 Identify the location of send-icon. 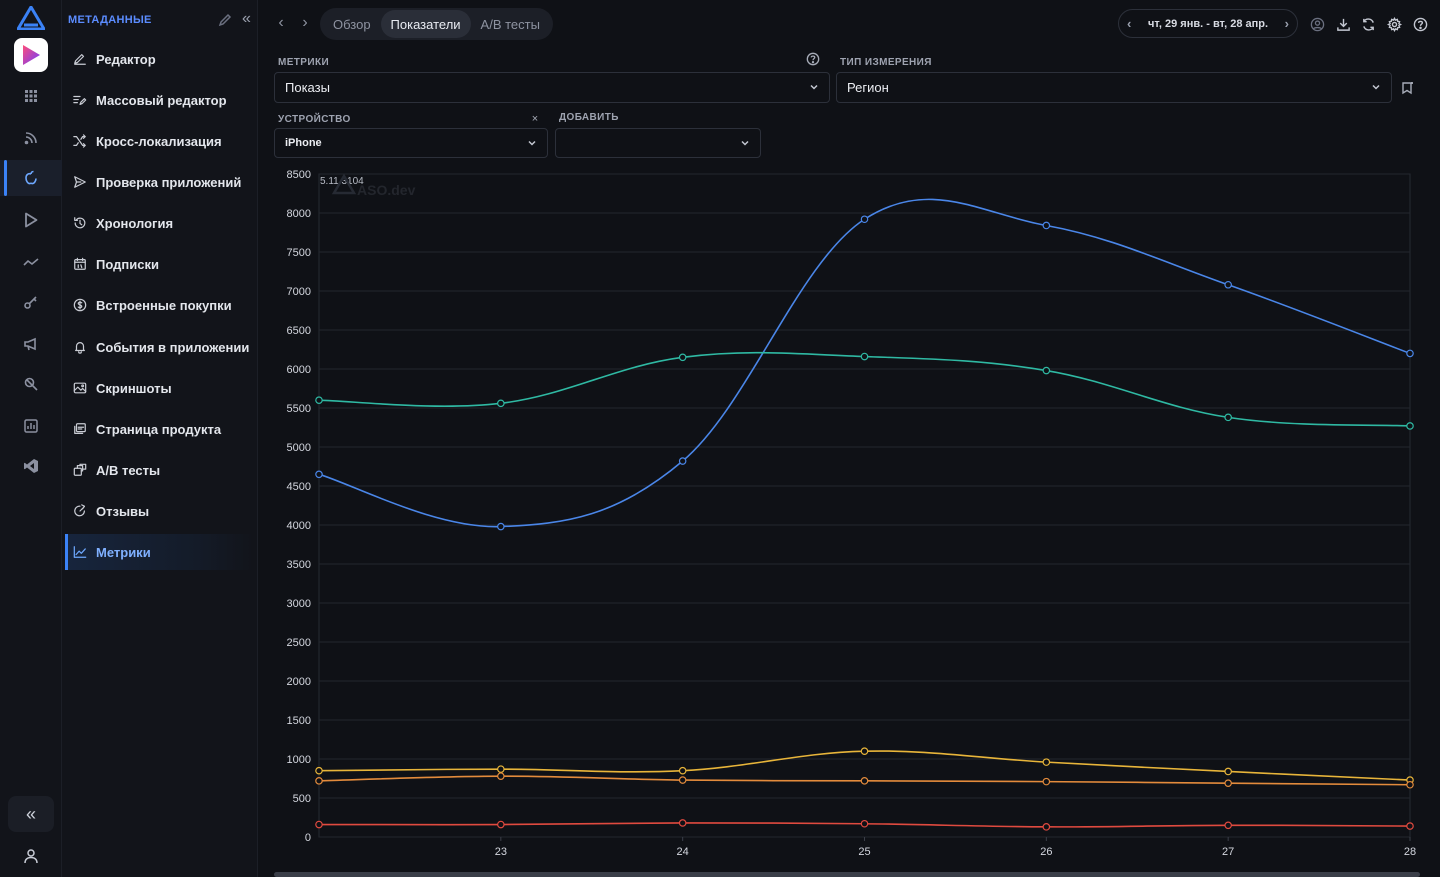
(80, 182).